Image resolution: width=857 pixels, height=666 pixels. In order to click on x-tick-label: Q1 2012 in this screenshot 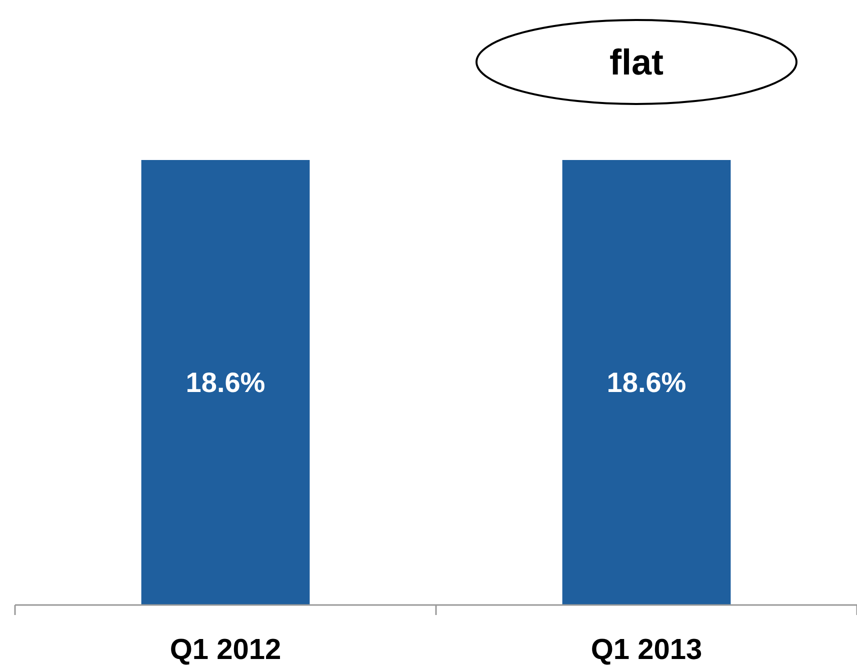, I will do `click(226, 650)`.